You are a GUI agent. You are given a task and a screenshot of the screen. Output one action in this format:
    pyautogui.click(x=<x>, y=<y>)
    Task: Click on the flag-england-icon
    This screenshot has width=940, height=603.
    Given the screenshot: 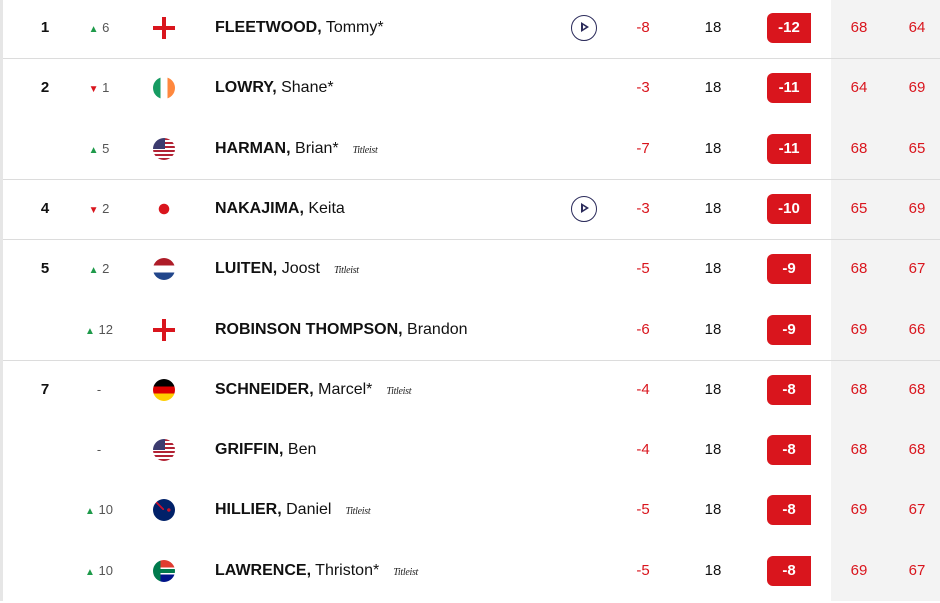 What is the action you would take?
    pyautogui.click(x=164, y=329)
    